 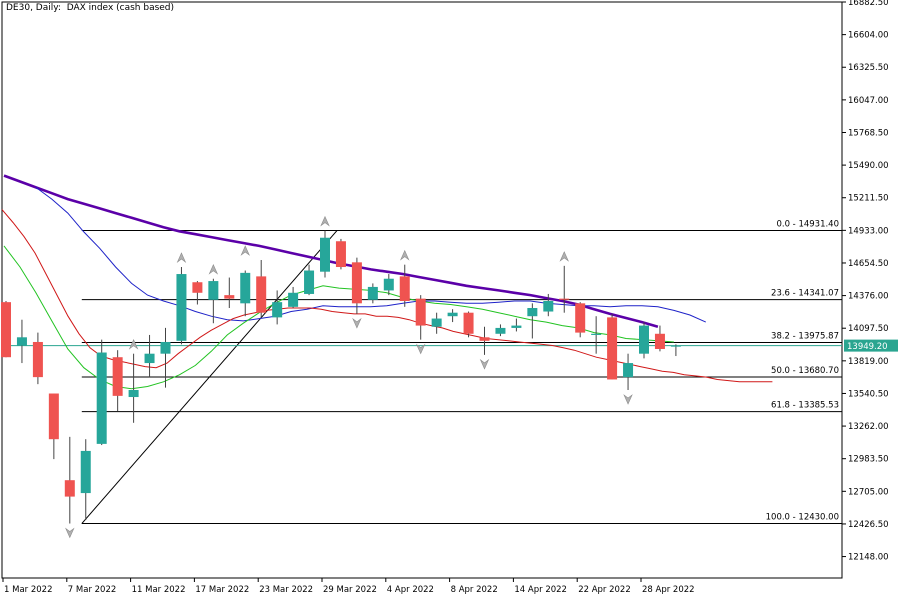 What do you see at coordinates (28, 590) in the screenshot?
I see `x-tick-label: 1 Mar 2022` at bounding box center [28, 590].